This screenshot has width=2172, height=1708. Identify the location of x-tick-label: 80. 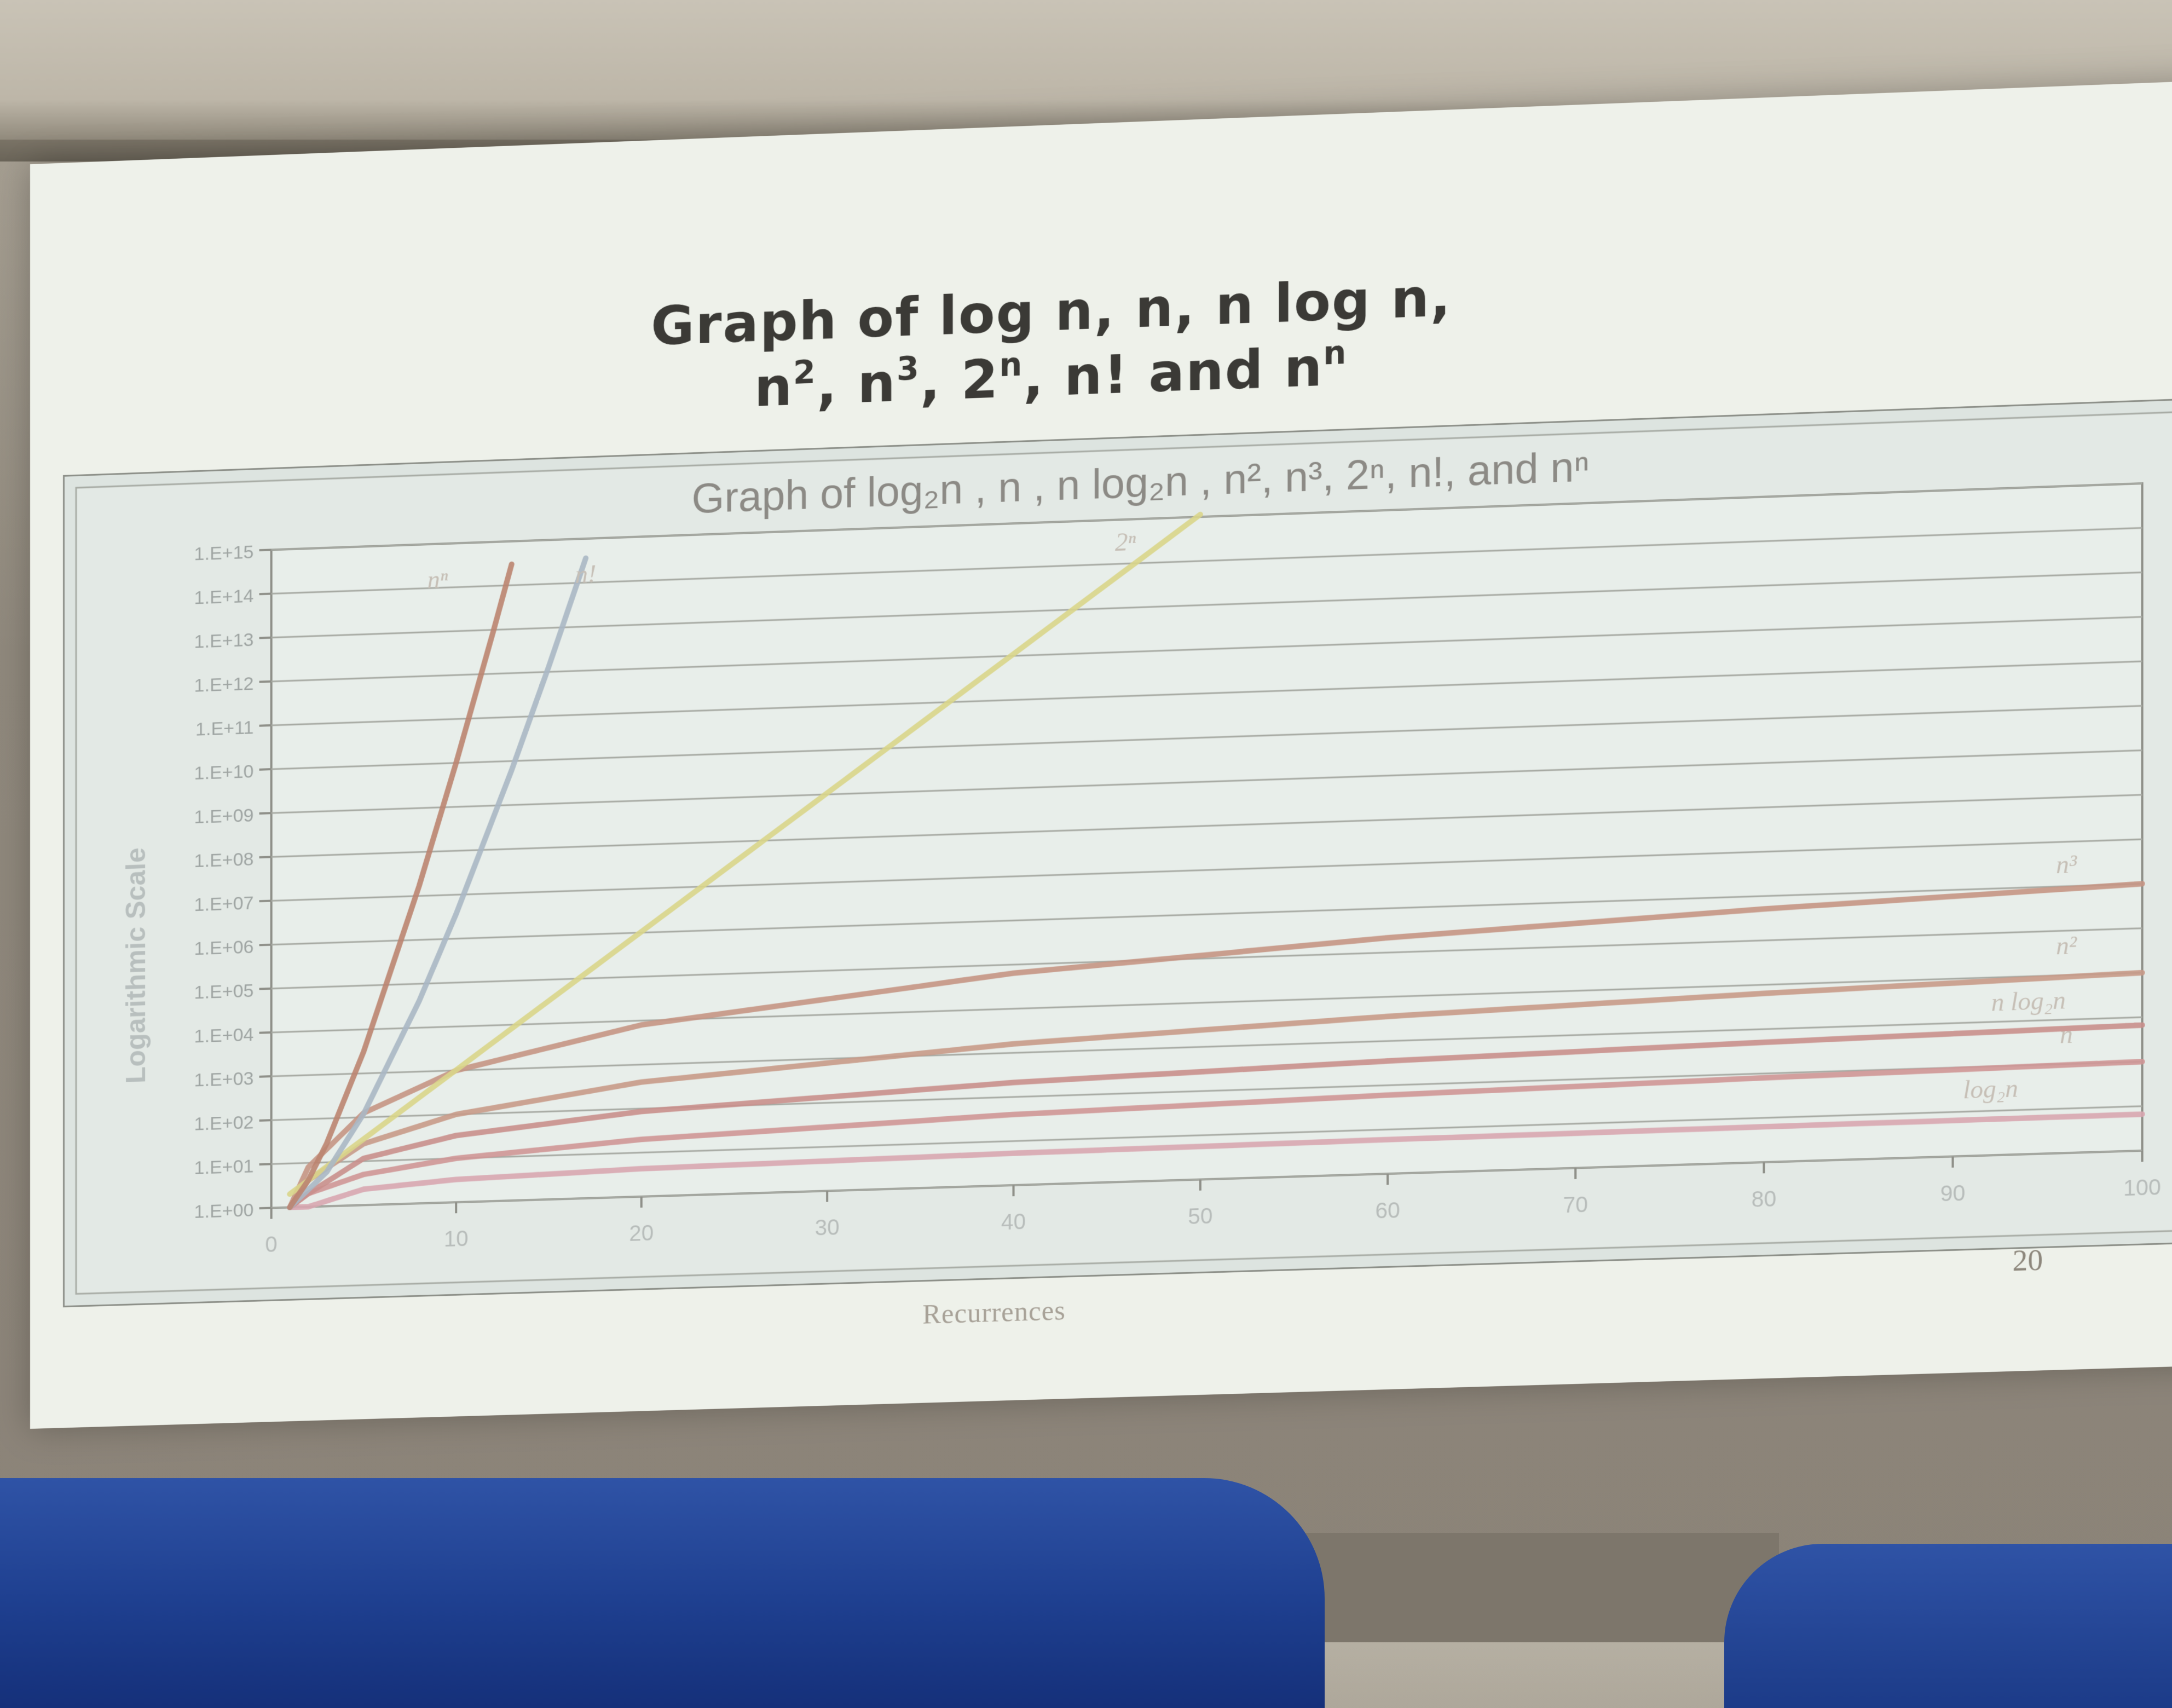
(1764, 1200).